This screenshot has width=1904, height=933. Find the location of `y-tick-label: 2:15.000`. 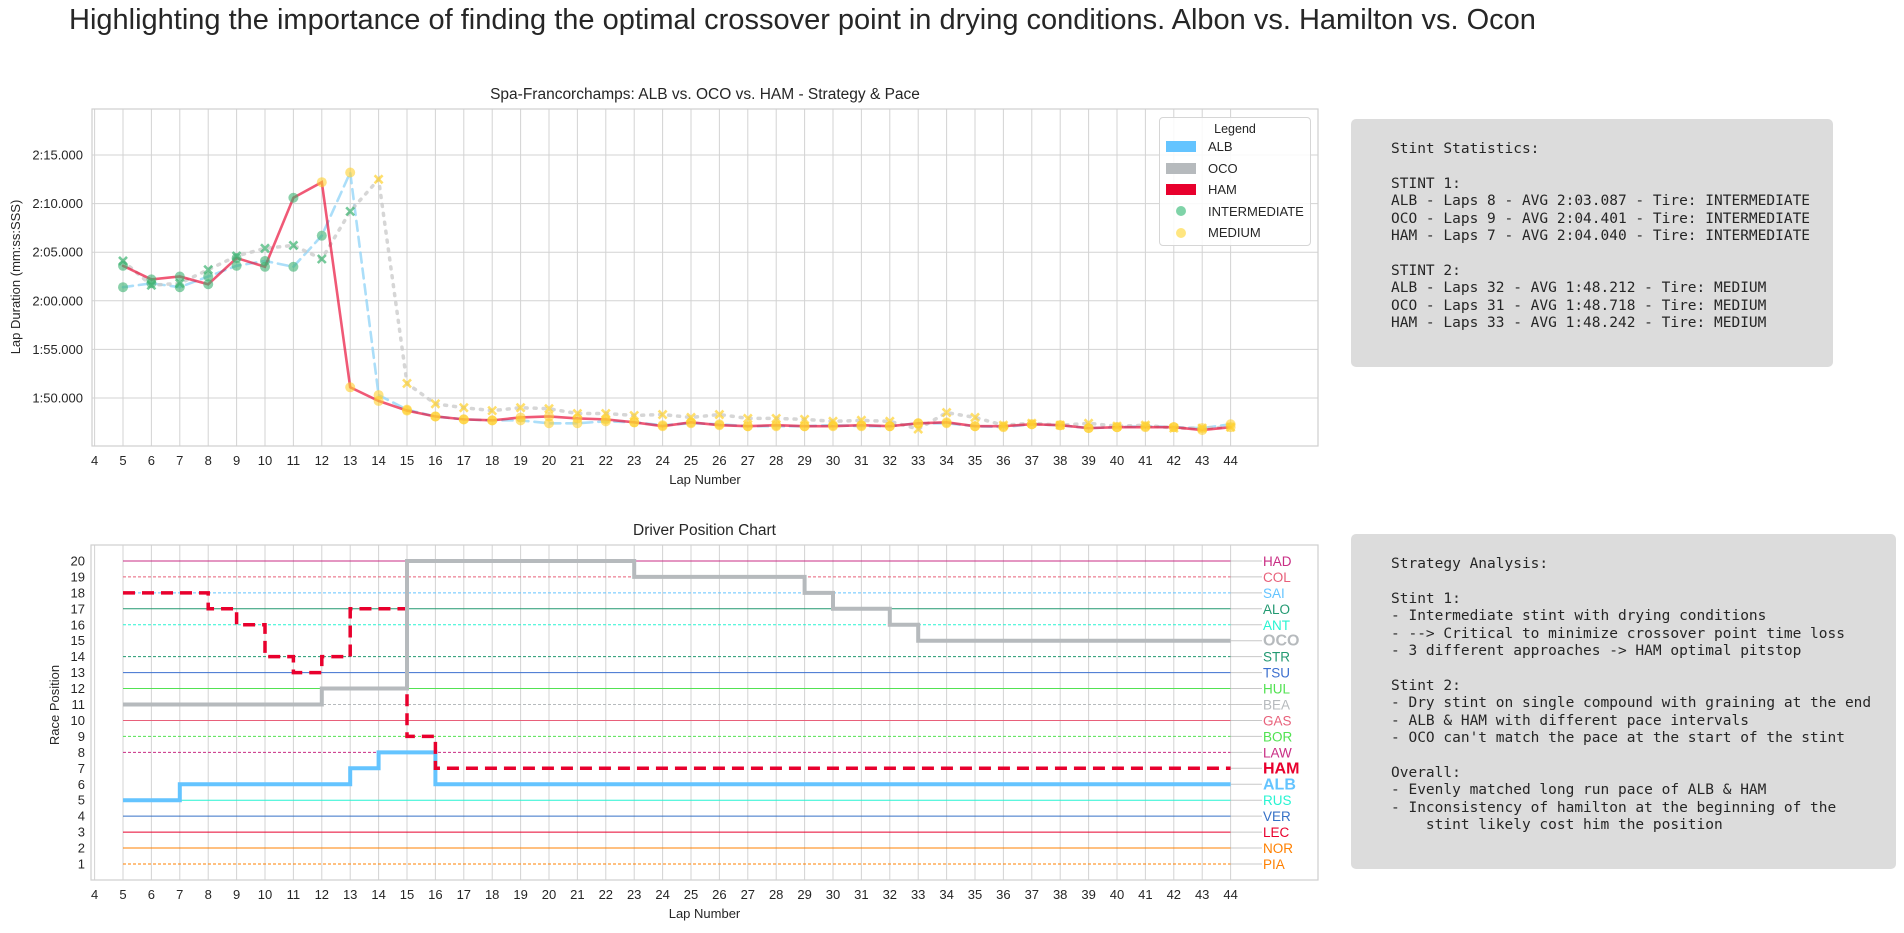

y-tick-label: 2:15.000 is located at coordinates (57, 155).